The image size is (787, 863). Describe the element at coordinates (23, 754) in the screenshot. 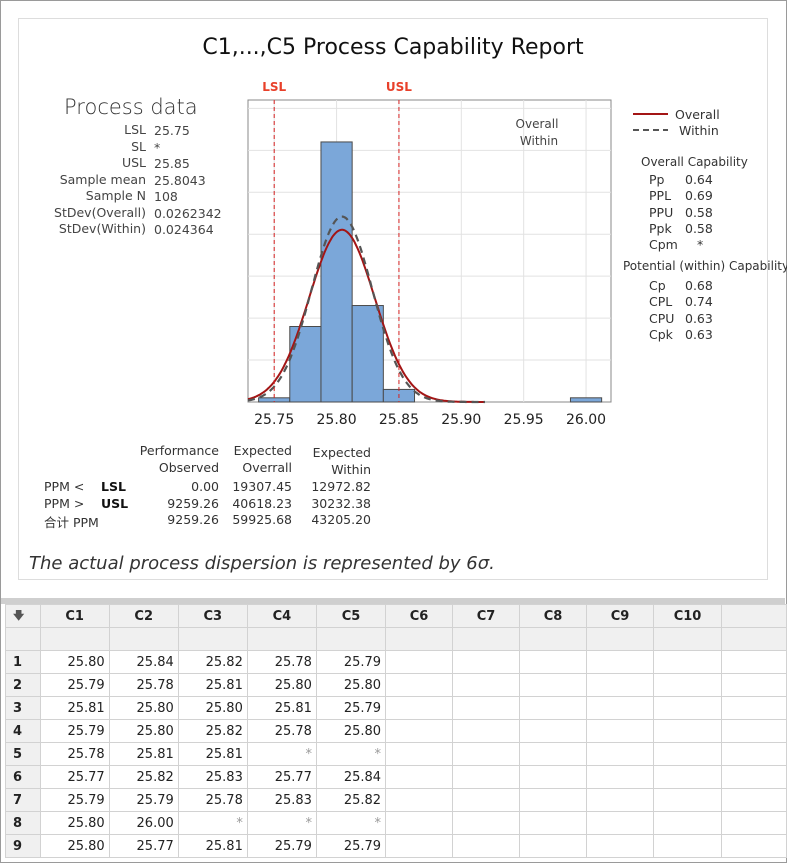

I see `row-header: 5` at that location.